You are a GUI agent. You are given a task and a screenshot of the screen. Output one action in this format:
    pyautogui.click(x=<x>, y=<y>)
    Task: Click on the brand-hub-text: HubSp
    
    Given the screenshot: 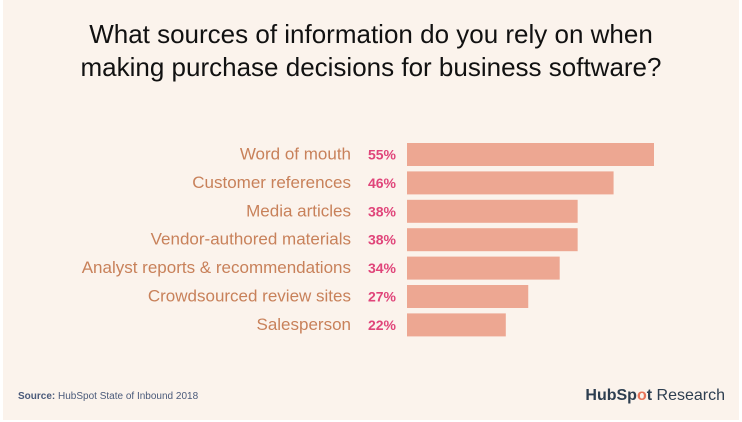 What is the action you would take?
    pyautogui.click(x=611, y=395)
    